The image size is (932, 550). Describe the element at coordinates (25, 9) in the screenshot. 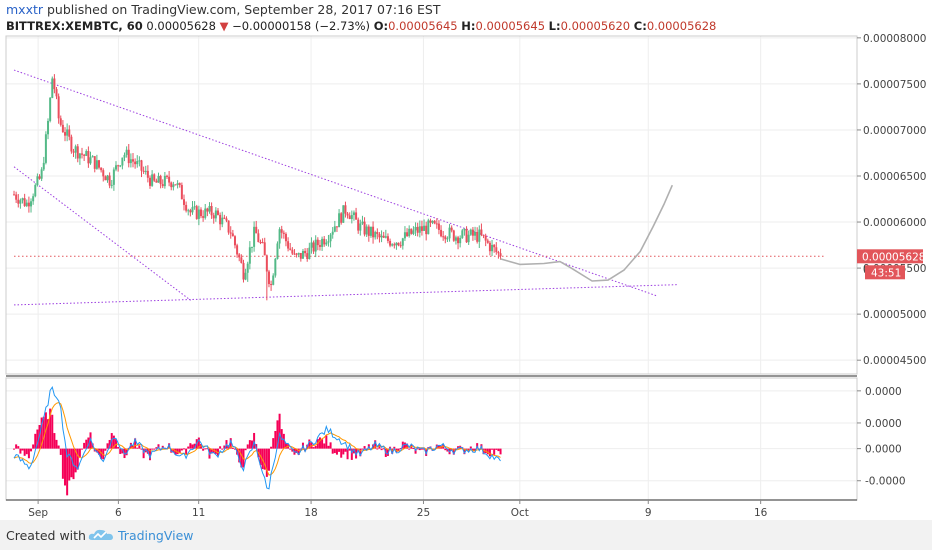

I see `author-link: mxxtr` at that location.